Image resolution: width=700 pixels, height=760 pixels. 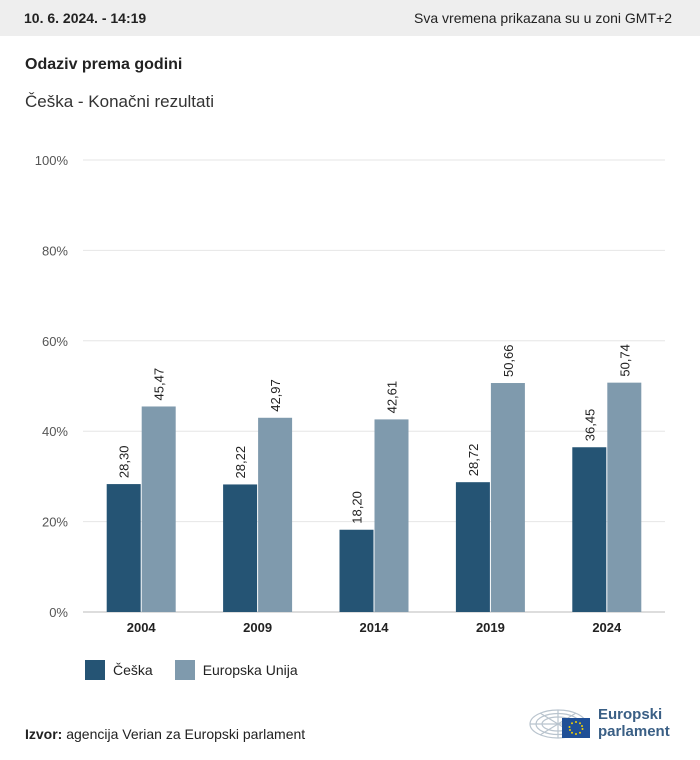 I want to click on data-label: 28,22, so click(x=240, y=462).